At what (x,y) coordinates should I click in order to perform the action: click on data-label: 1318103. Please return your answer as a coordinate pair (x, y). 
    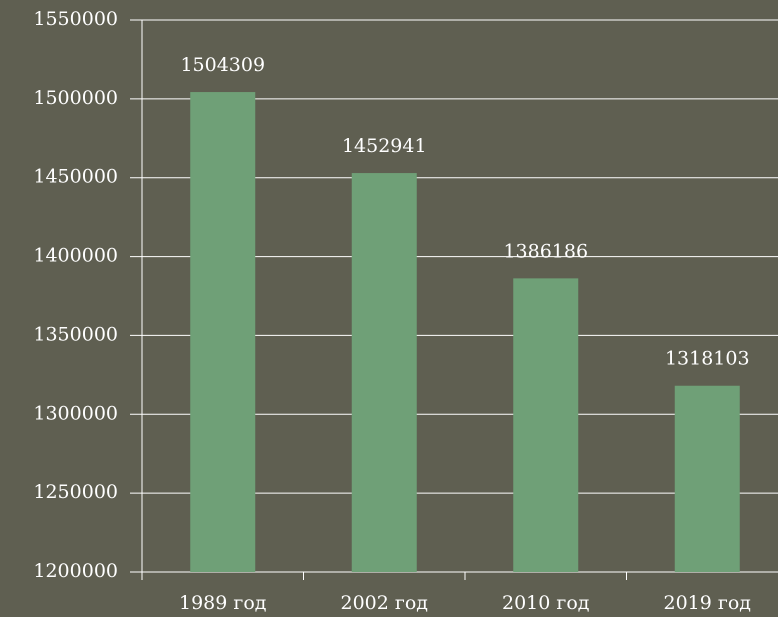
    Looking at the image, I should click on (707, 359).